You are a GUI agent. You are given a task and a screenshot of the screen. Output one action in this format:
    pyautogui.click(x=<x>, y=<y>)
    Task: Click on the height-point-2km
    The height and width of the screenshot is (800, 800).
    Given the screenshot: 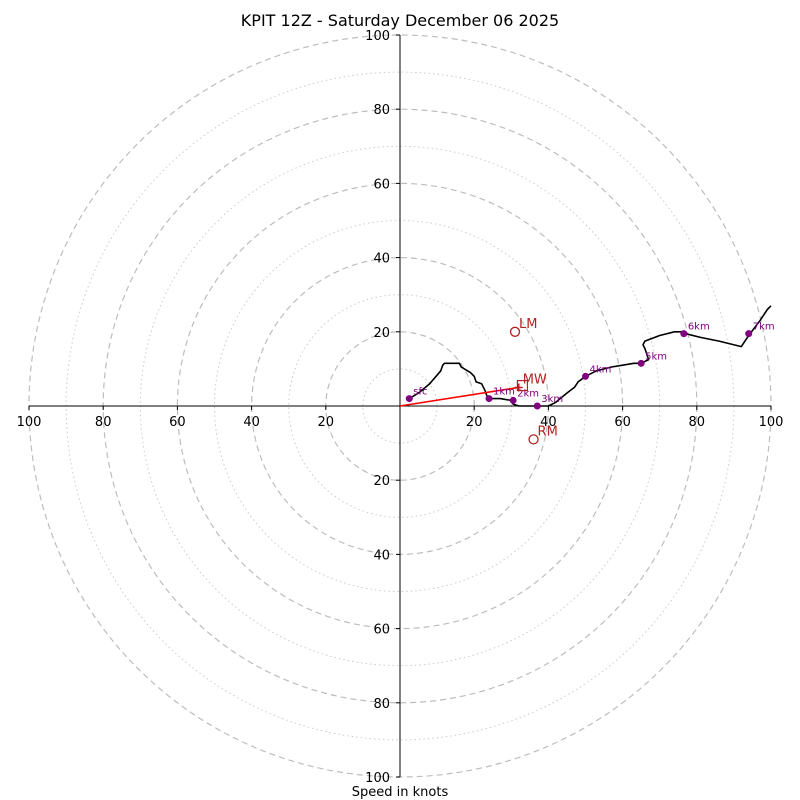 What is the action you would take?
    pyautogui.click(x=513, y=400)
    